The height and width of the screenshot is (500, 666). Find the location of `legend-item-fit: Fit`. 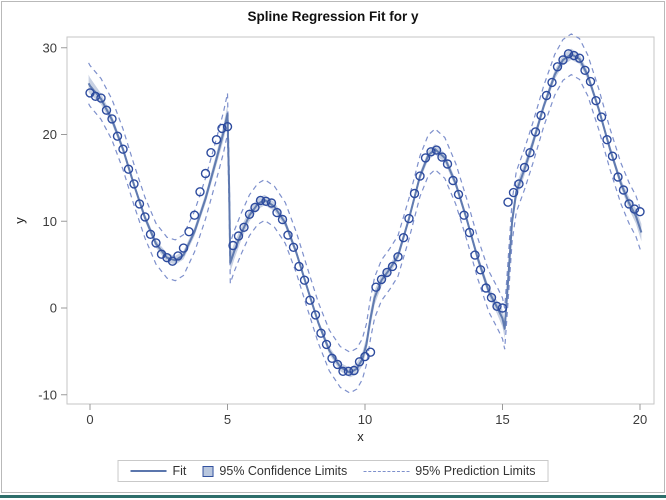

legend-item-fit: Fit is located at coordinates (158, 471).